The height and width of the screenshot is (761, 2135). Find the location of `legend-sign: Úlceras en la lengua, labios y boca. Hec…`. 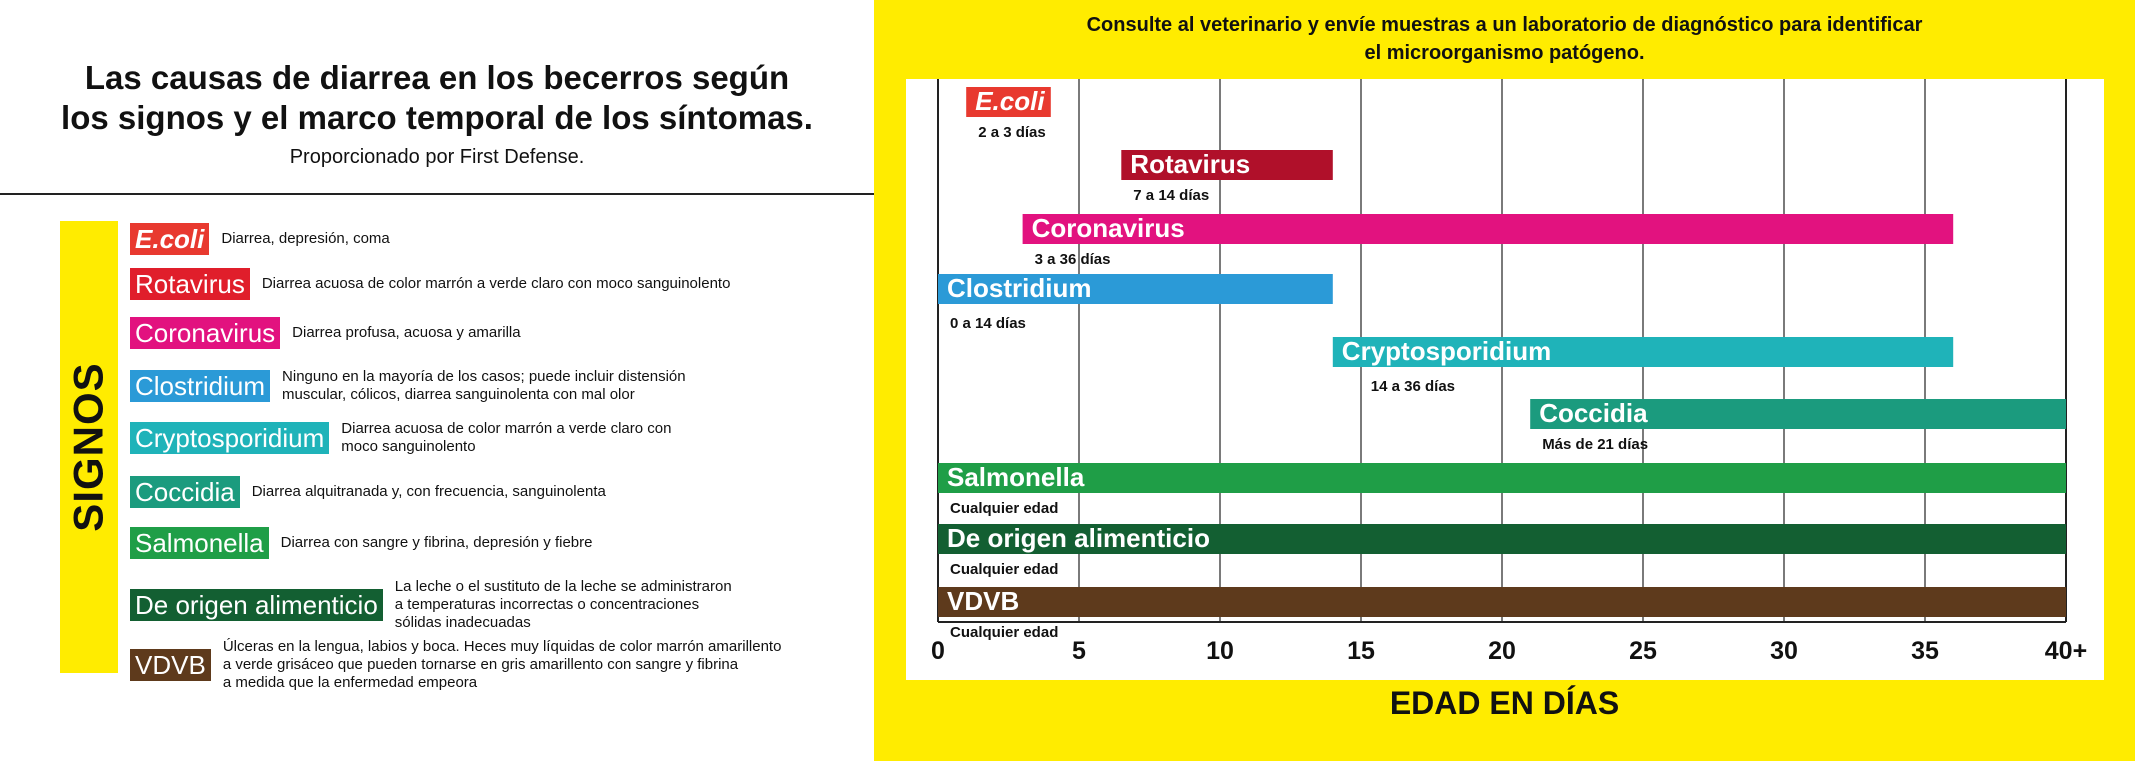

legend-sign: Úlceras en la lengua, labios y boca. Hec… is located at coordinates (502, 665).